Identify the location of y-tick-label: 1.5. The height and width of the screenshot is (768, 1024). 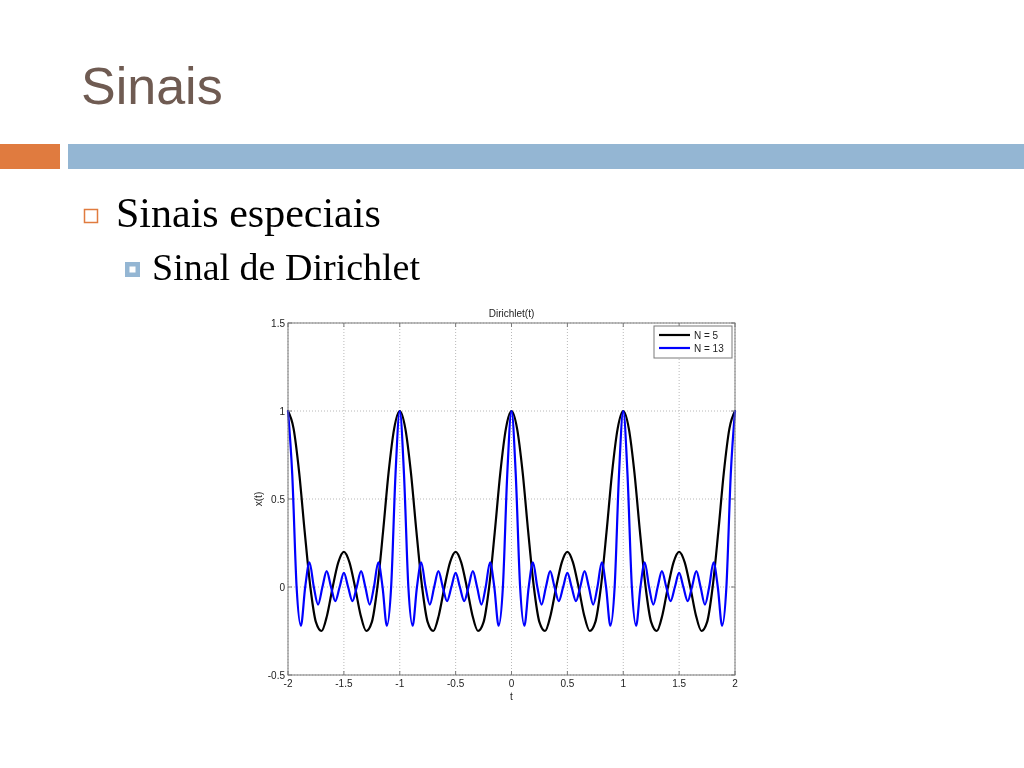
(278, 323).